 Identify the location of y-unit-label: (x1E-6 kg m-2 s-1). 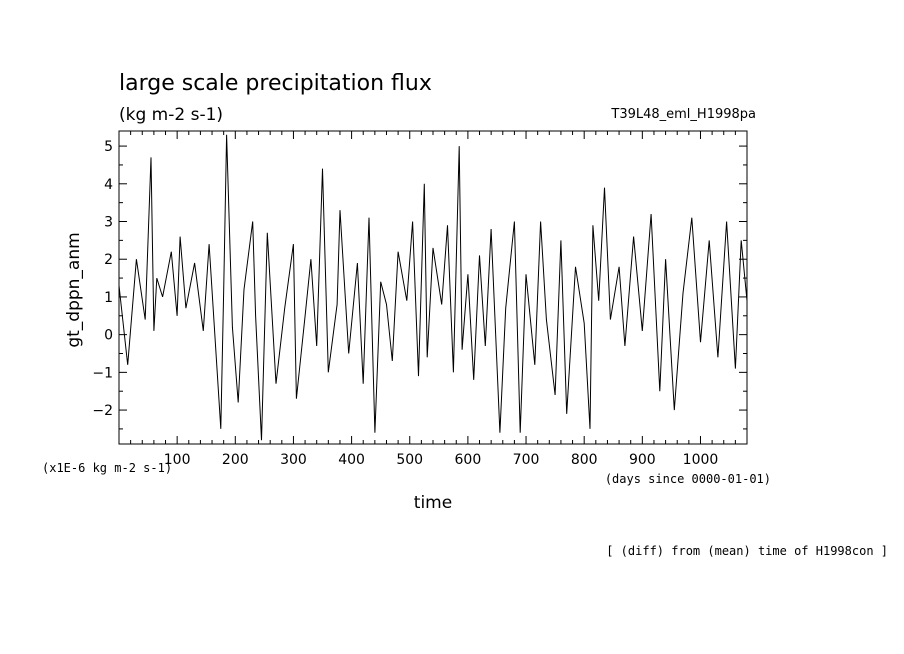
(107, 468).